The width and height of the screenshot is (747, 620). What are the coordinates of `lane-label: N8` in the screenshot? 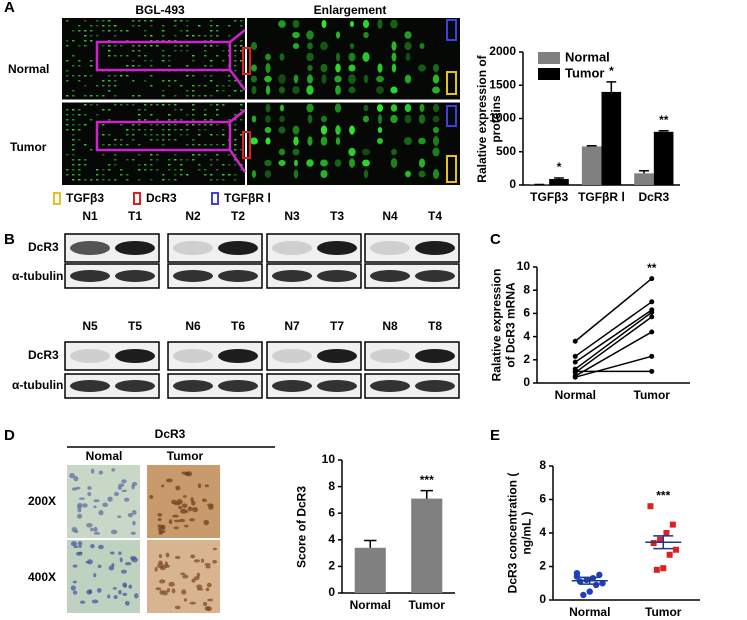 It's located at (390, 326).